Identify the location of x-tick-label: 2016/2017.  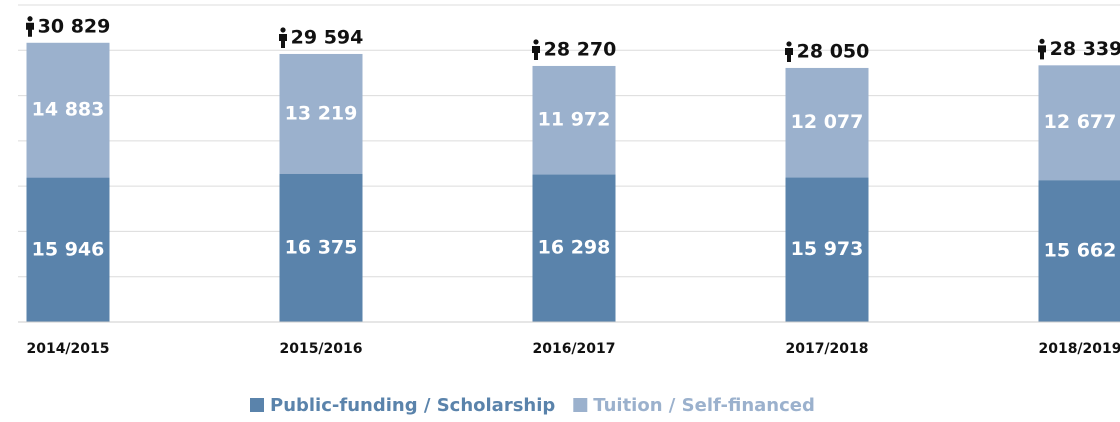
(573, 349).